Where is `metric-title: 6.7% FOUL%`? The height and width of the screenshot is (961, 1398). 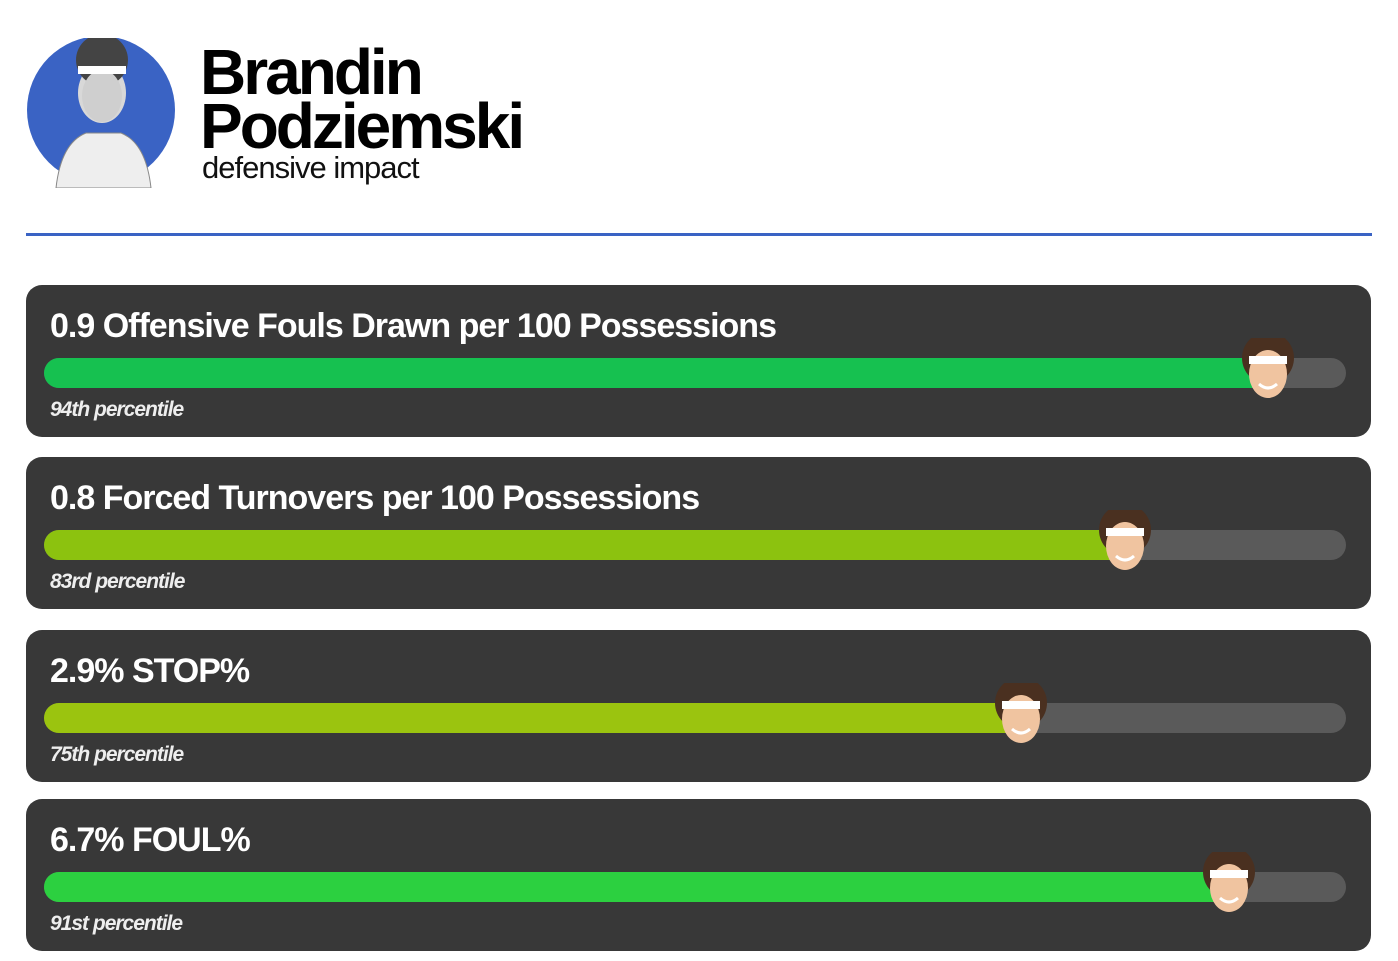
metric-title: 6.7% FOUL% is located at coordinates (150, 840).